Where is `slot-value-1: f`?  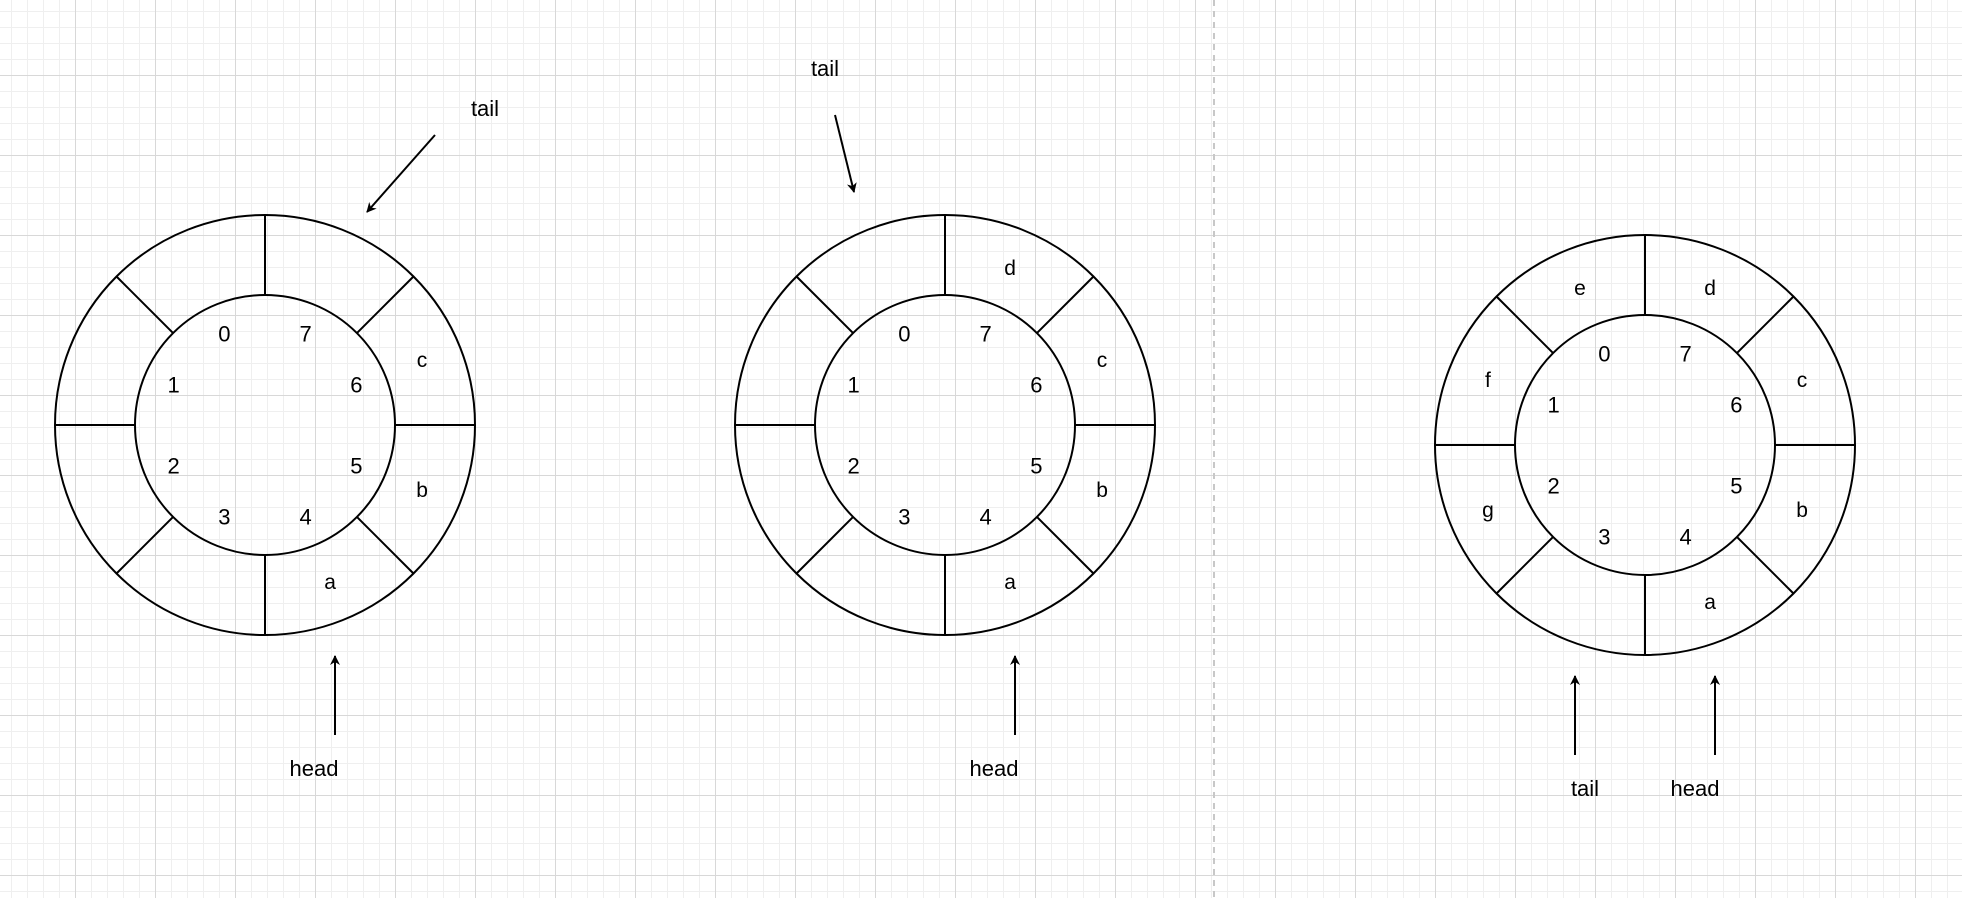 slot-value-1: f is located at coordinates (1488, 380).